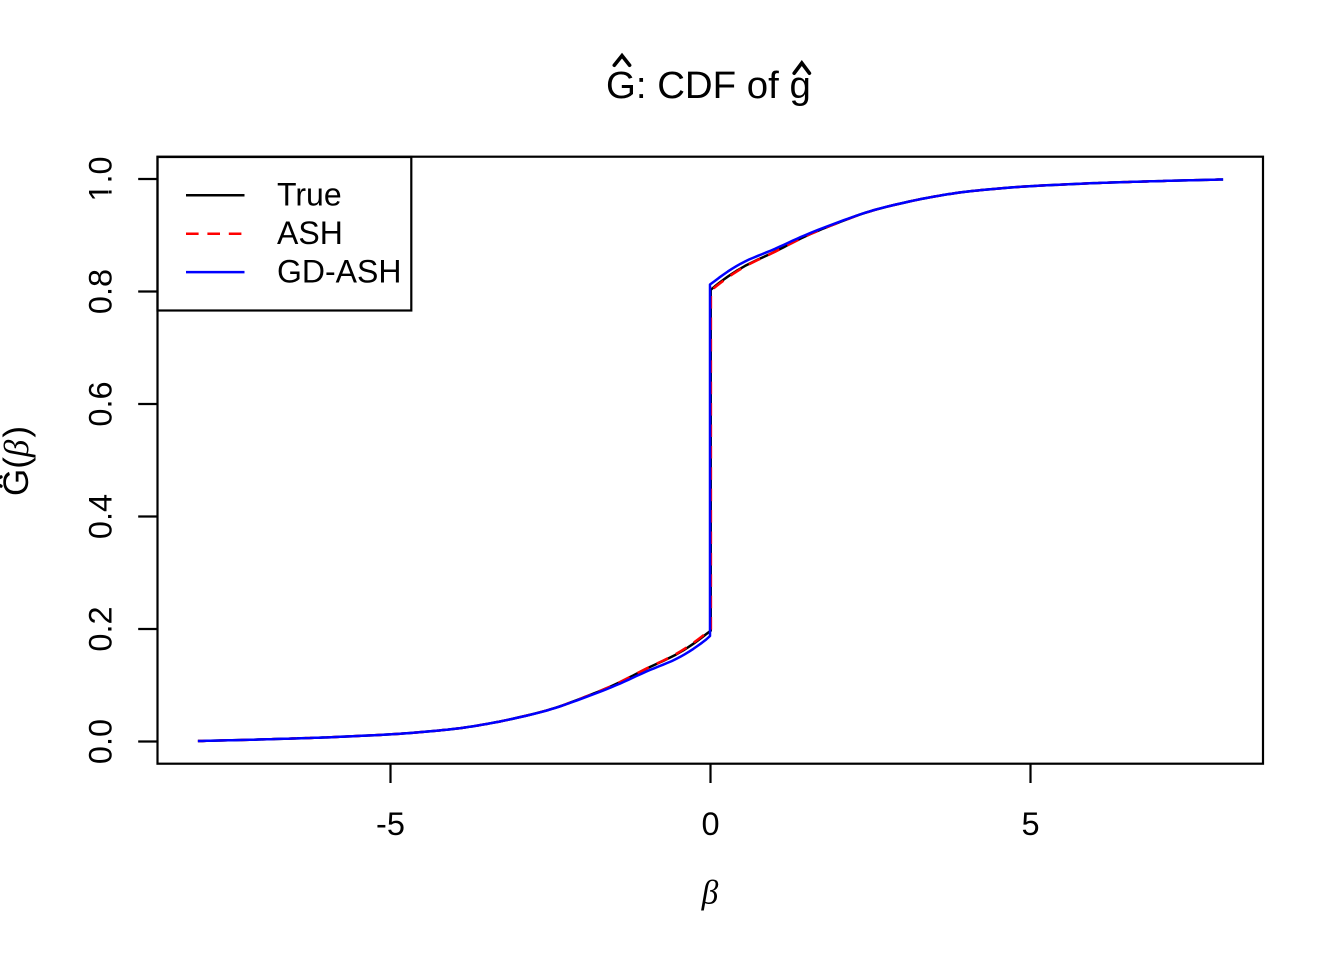 The image size is (1344, 960). Describe the element at coordinates (710, 824) in the screenshot. I see `svg-text: 0` at that location.